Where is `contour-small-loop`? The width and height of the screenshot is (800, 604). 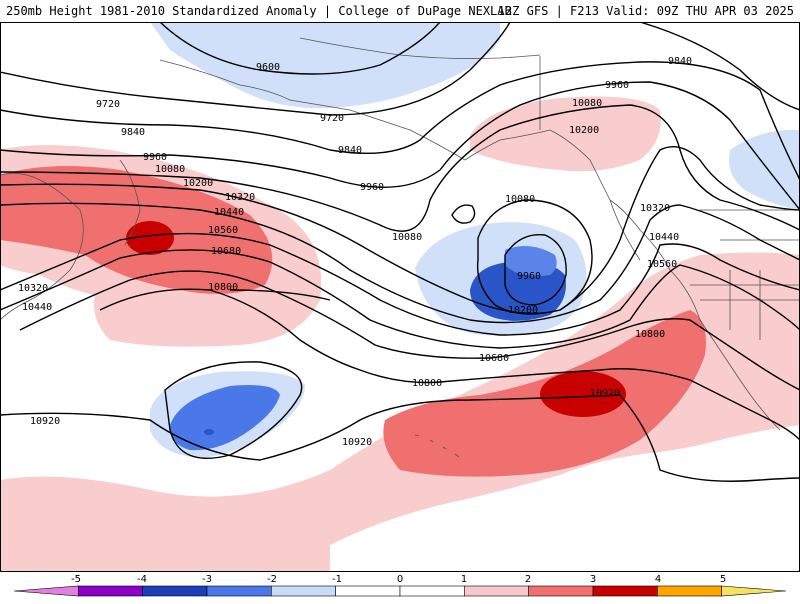
contour-small-loop is located at coordinates (463, 214).